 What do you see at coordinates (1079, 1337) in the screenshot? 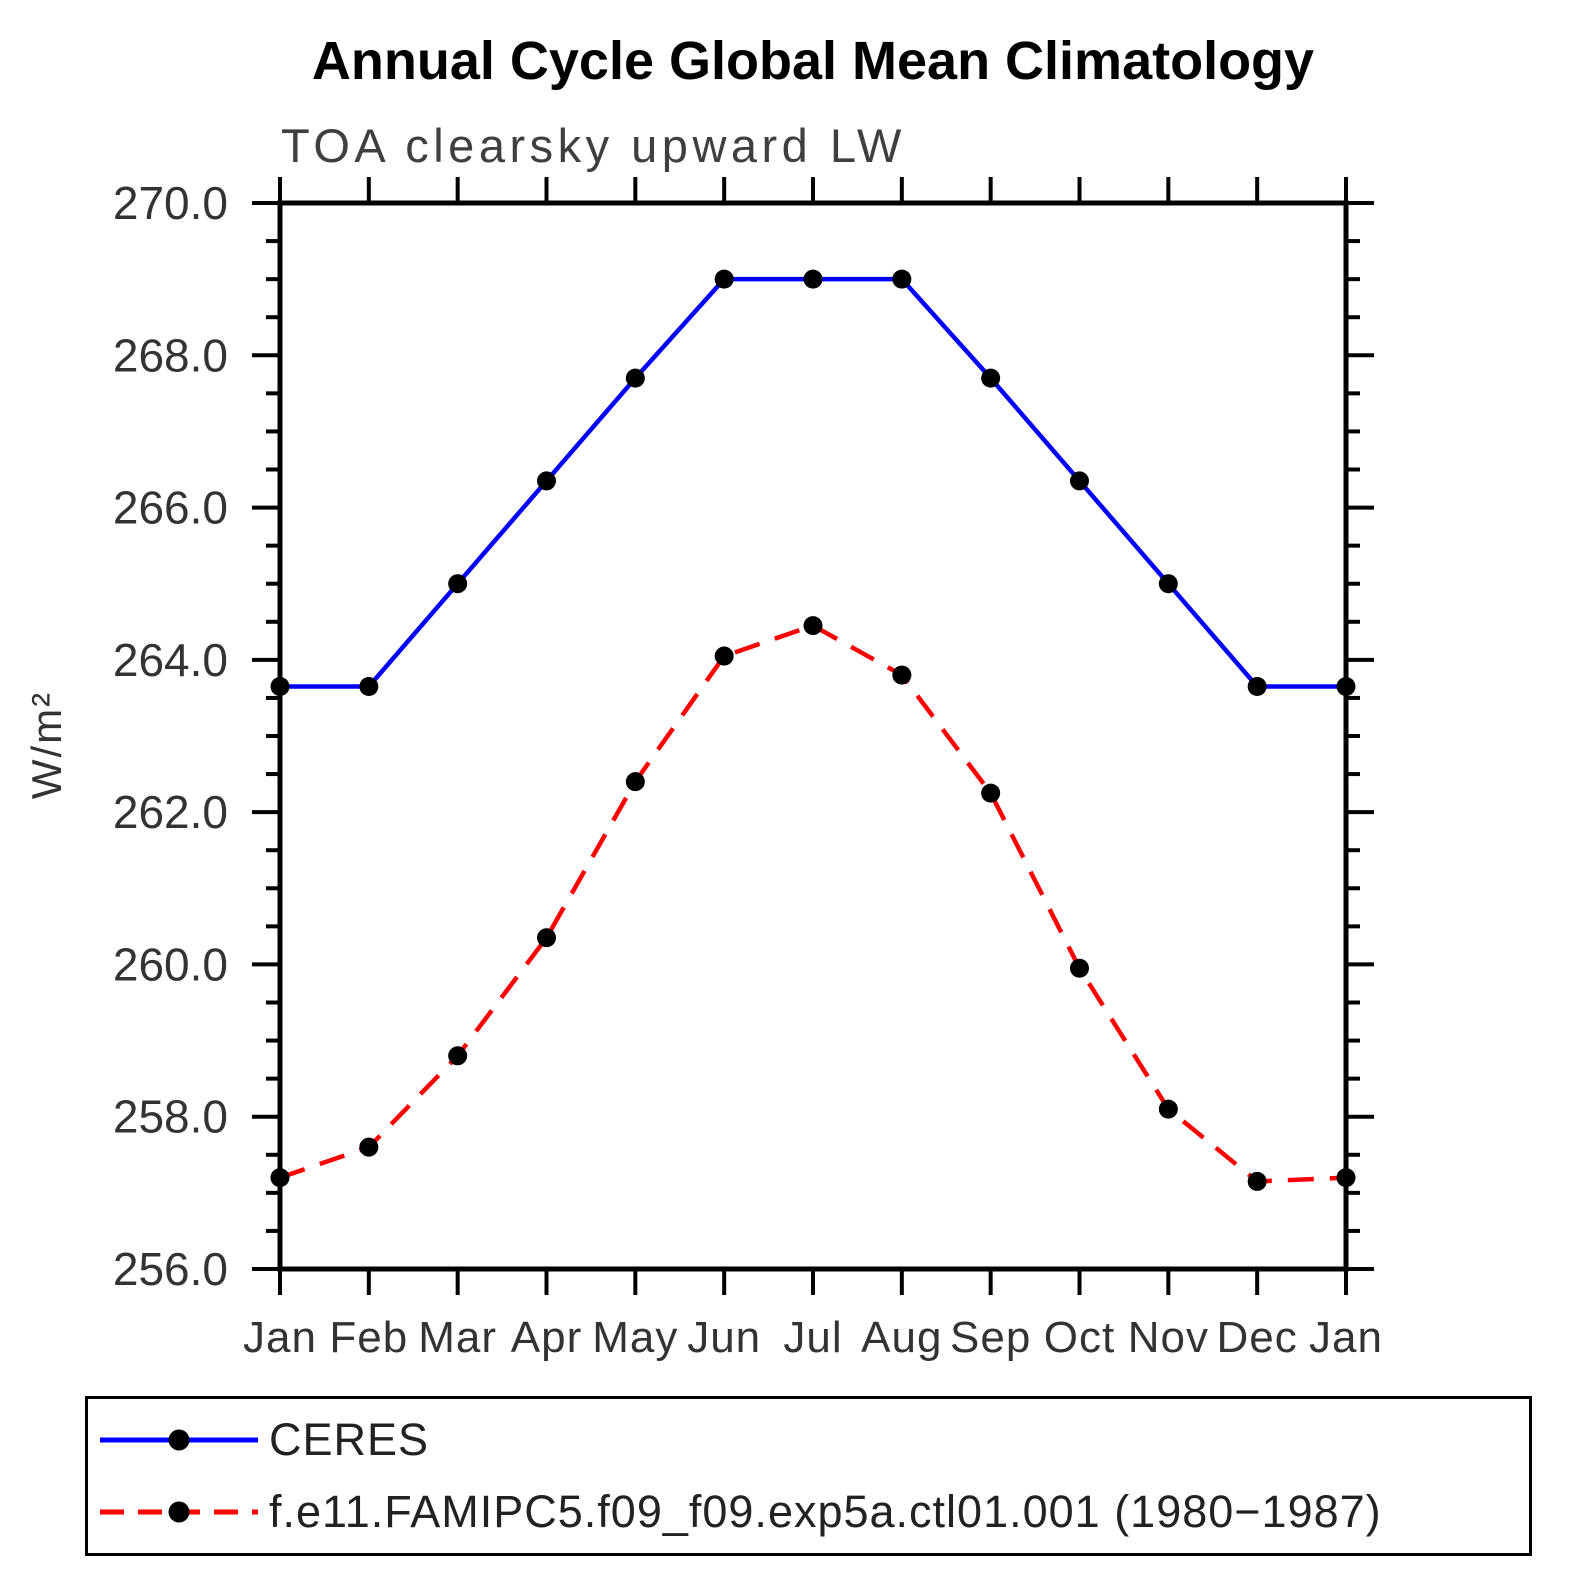
I see `x-tick-label: Oct` at bounding box center [1079, 1337].